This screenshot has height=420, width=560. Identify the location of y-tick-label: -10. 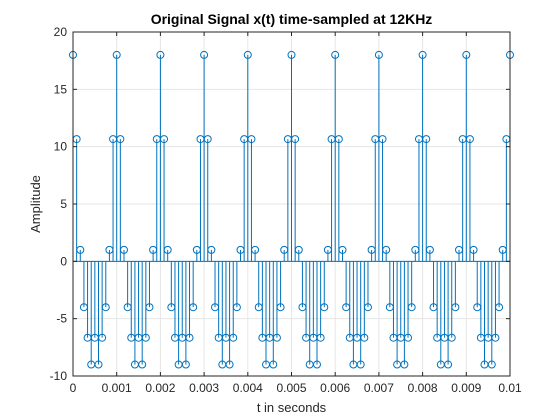
(59, 376).